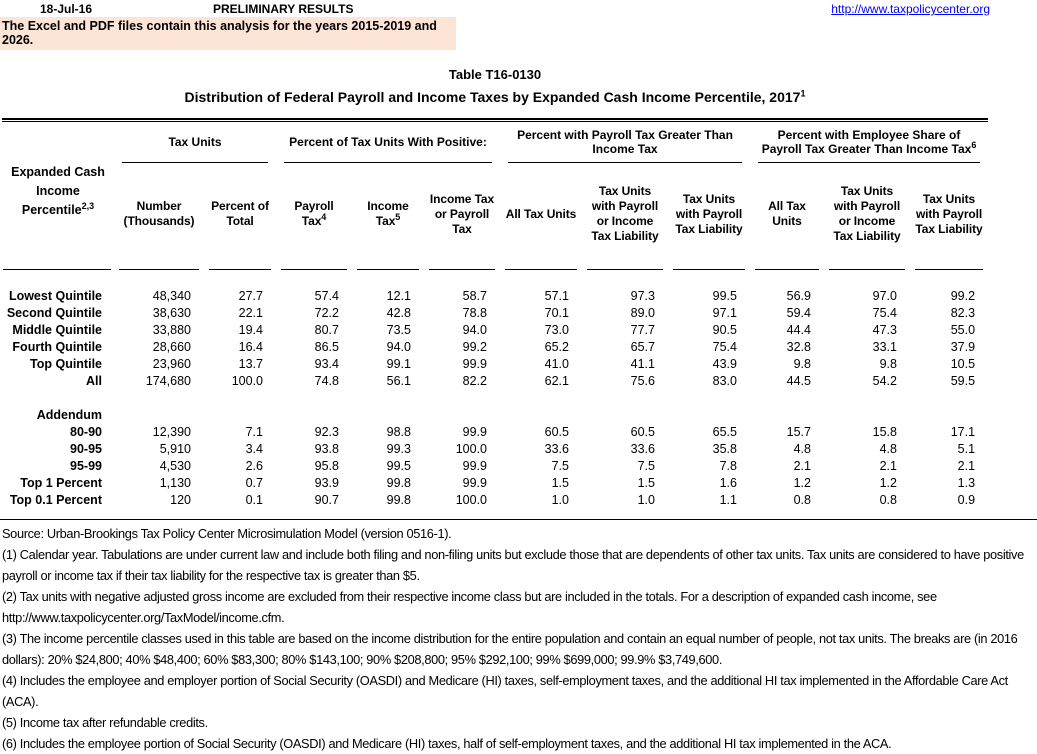  What do you see at coordinates (495, 74) in the screenshot?
I see `table-number: Table T16-0130` at bounding box center [495, 74].